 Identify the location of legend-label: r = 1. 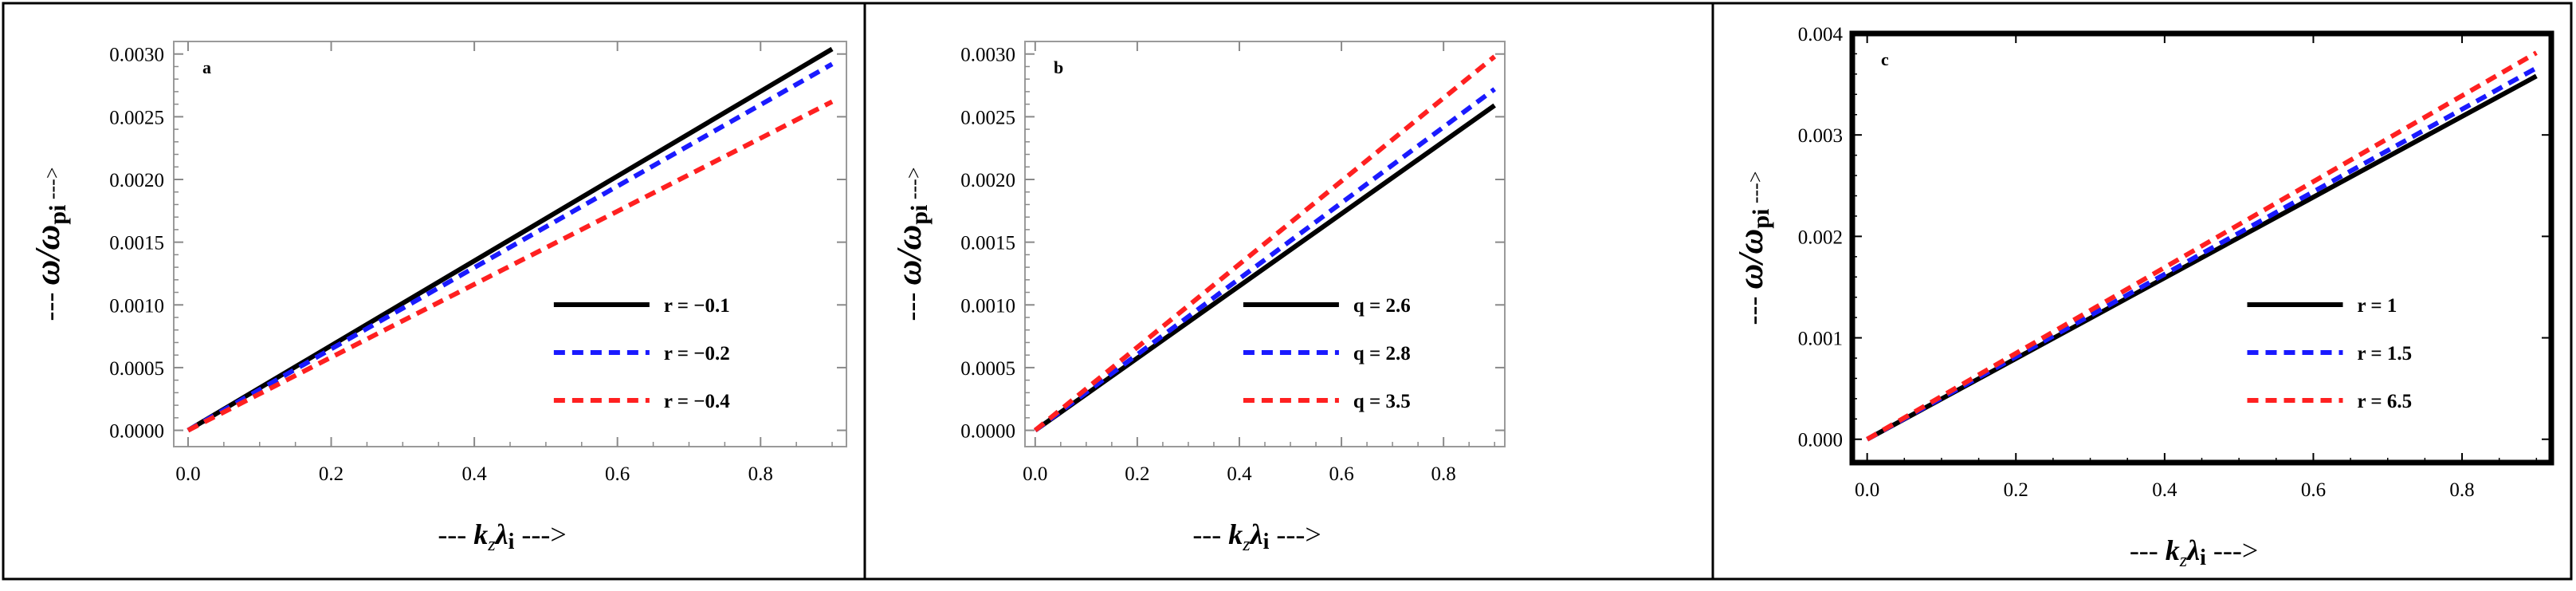
(2377, 306).